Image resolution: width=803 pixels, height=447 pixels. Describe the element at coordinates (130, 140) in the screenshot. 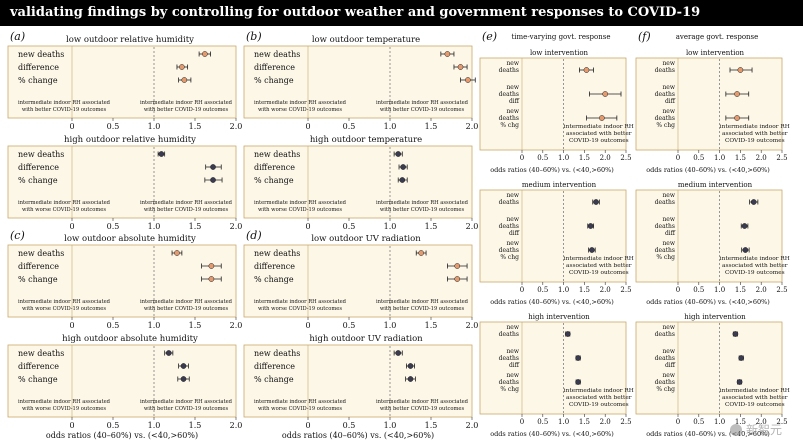

I see `panel-title: high outdoor relative humidity` at that location.